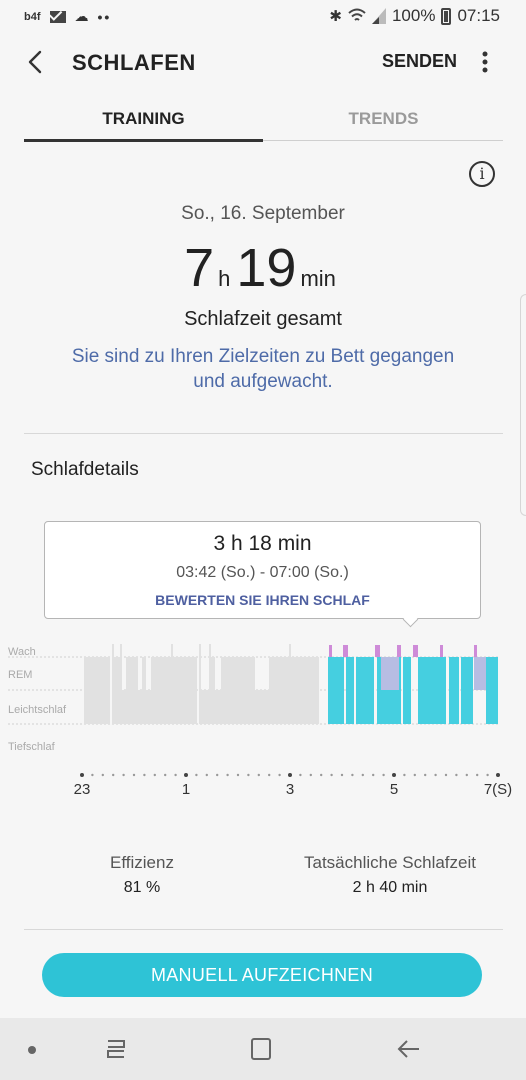 This screenshot has height=1080, width=526. What do you see at coordinates (383, 118) in the screenshot?
I see `tab-trends: TRENDS` at bounding box center [383, 118].